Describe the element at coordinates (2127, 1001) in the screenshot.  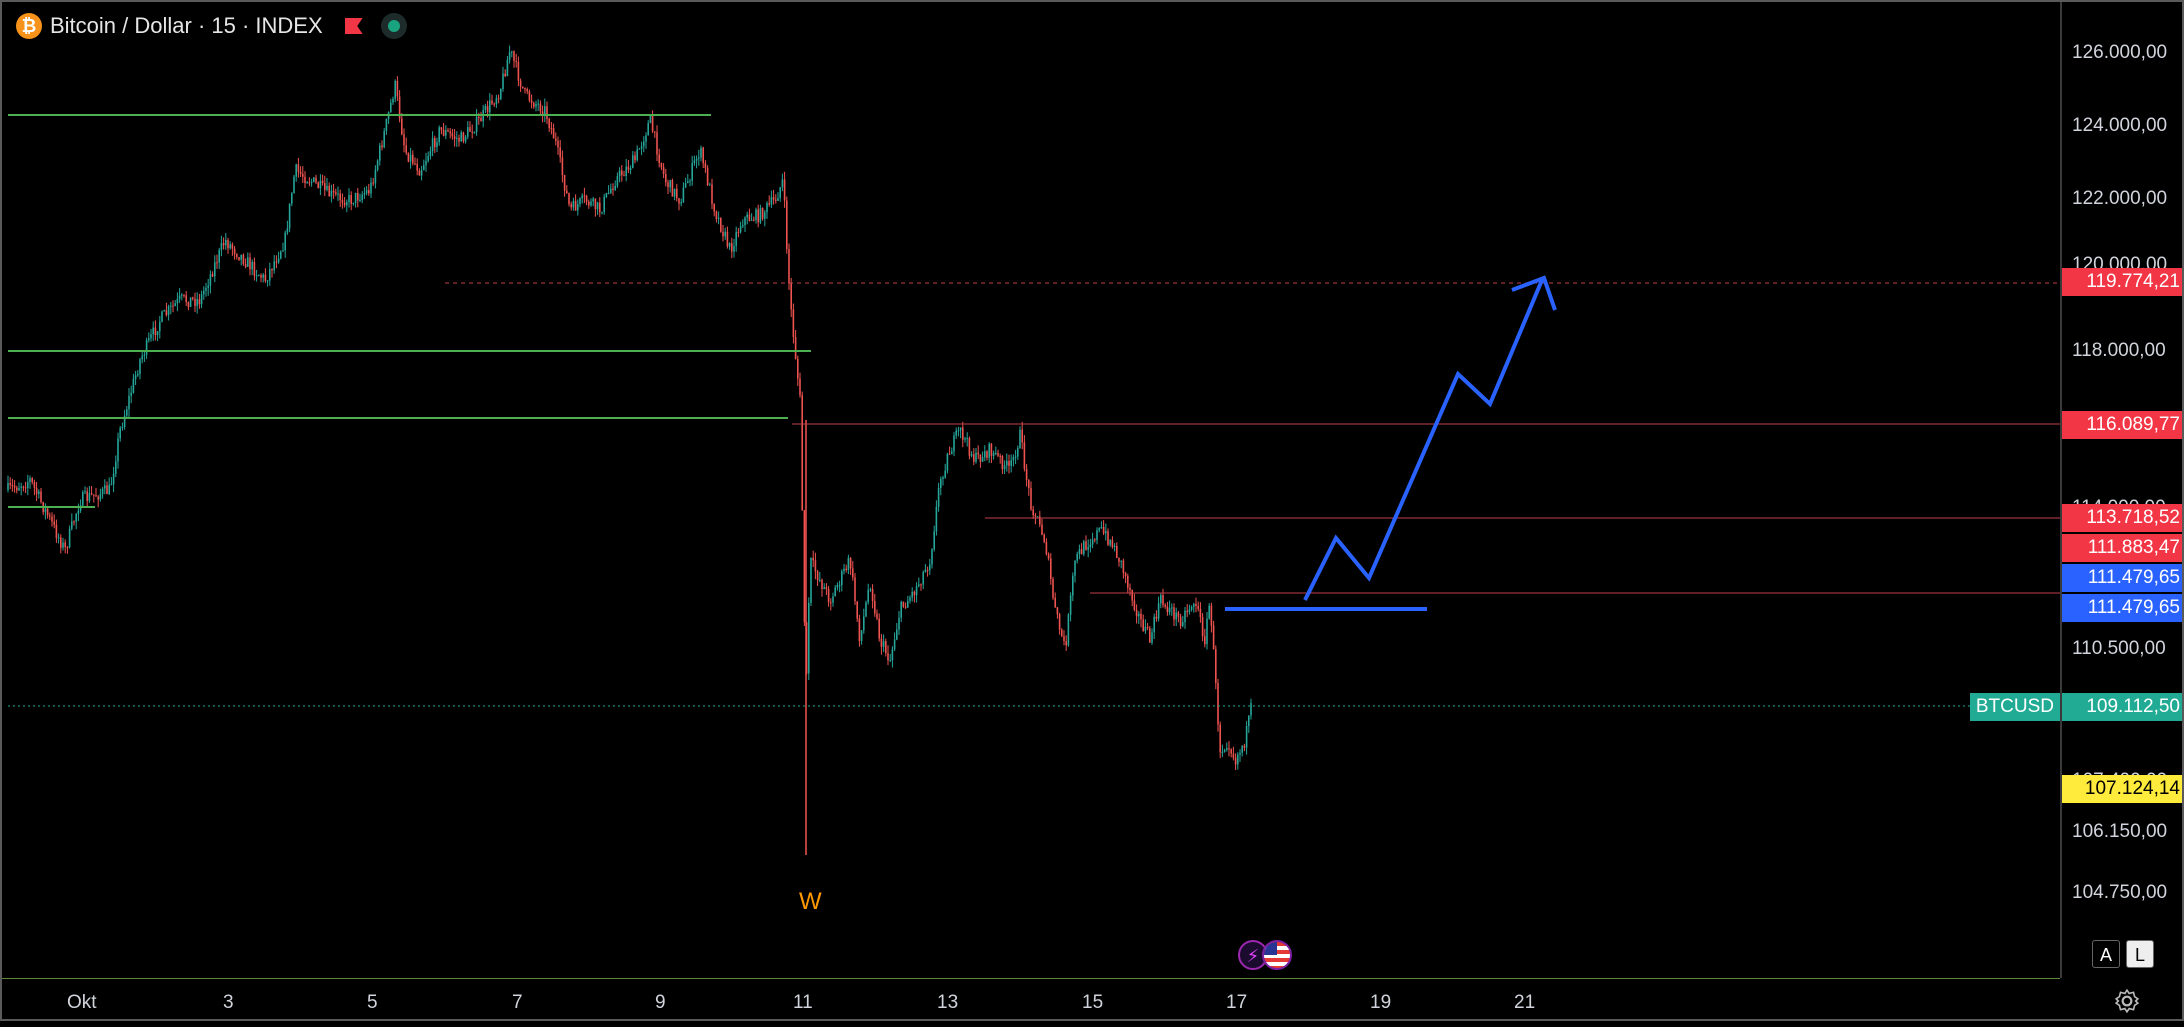
I see `gear-icon` at that location.